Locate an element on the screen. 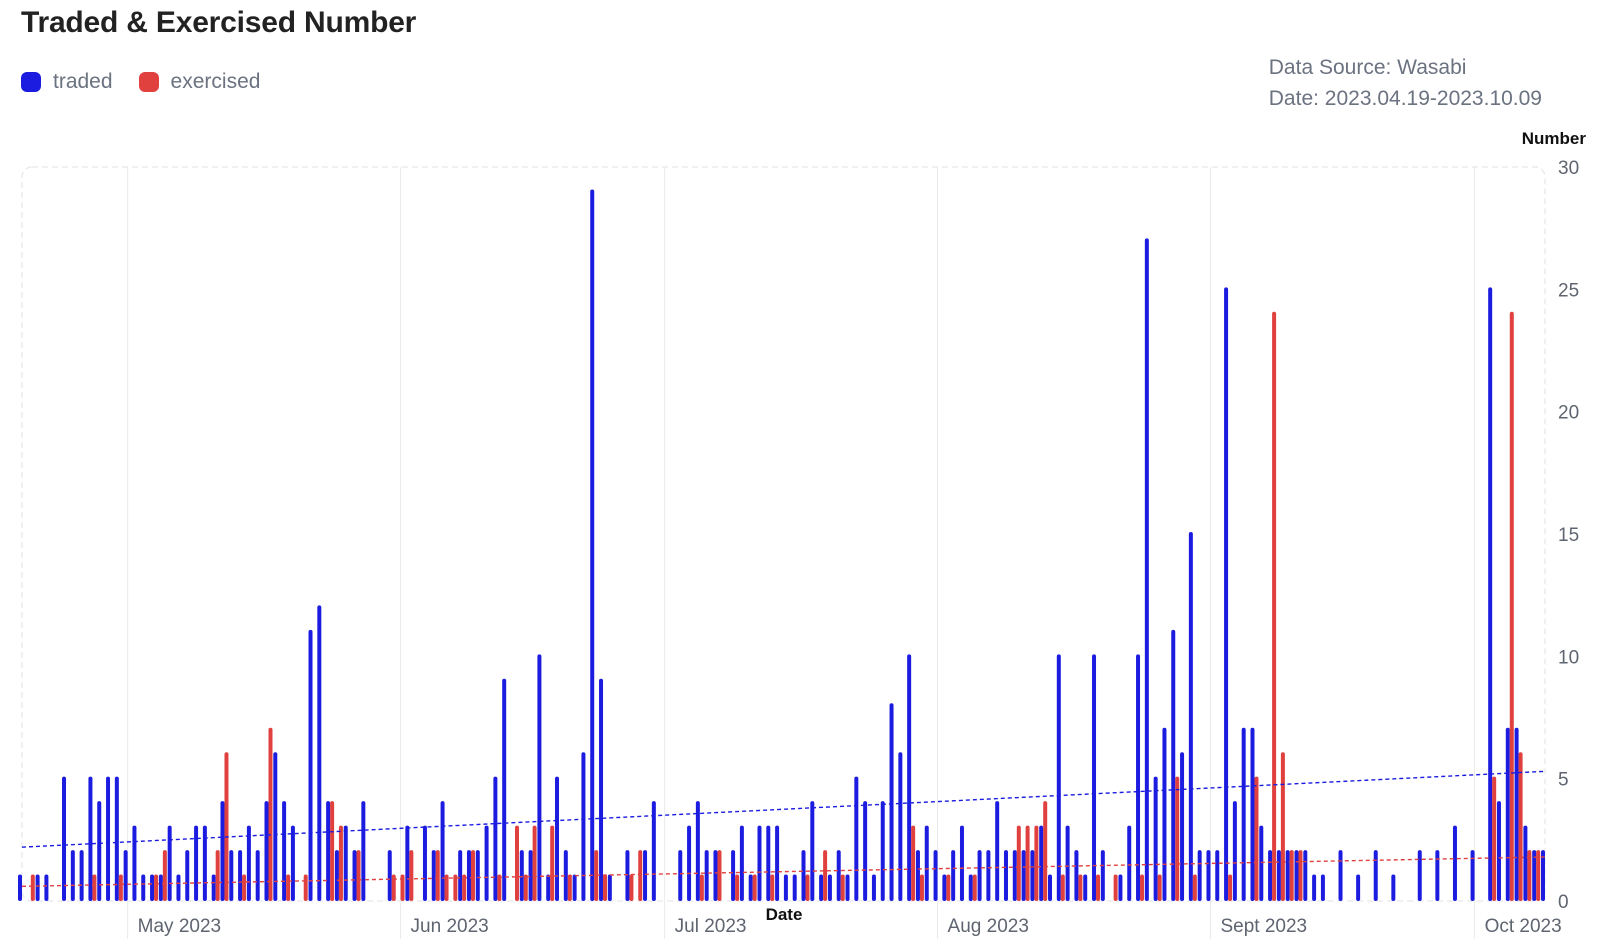 The image size is (1600, 941). x-tick-label: Aug 2023 is located at coordinates (988, 926).